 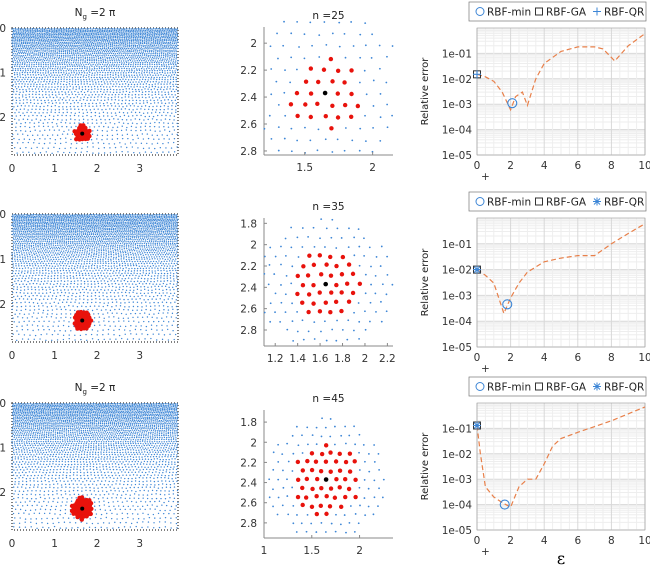 What do you see at coordinates (83, 125) in the screenshot?
I see `stencil-point` at bounding box center [83, 125].